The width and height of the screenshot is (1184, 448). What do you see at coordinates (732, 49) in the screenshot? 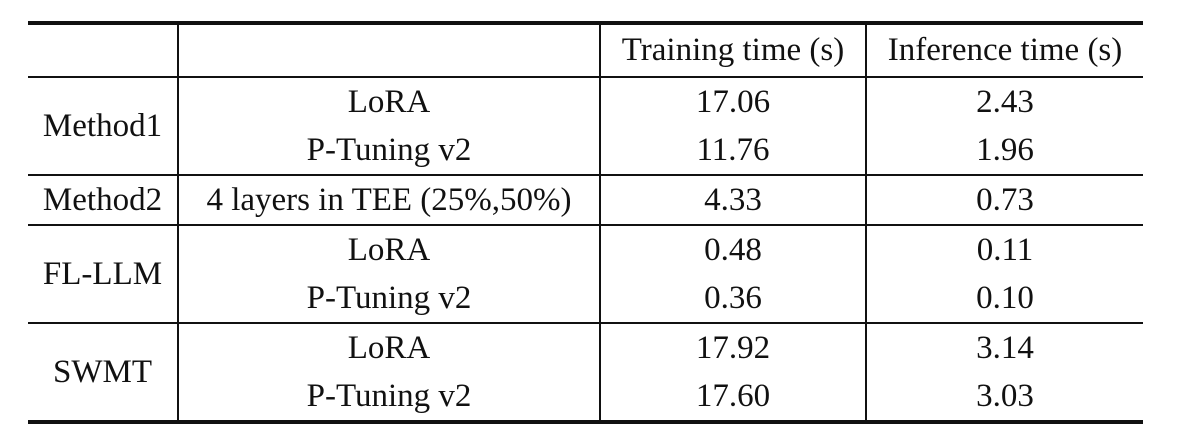
I see `header-training-time: Training time (s)` at bounding box center [732, 49].